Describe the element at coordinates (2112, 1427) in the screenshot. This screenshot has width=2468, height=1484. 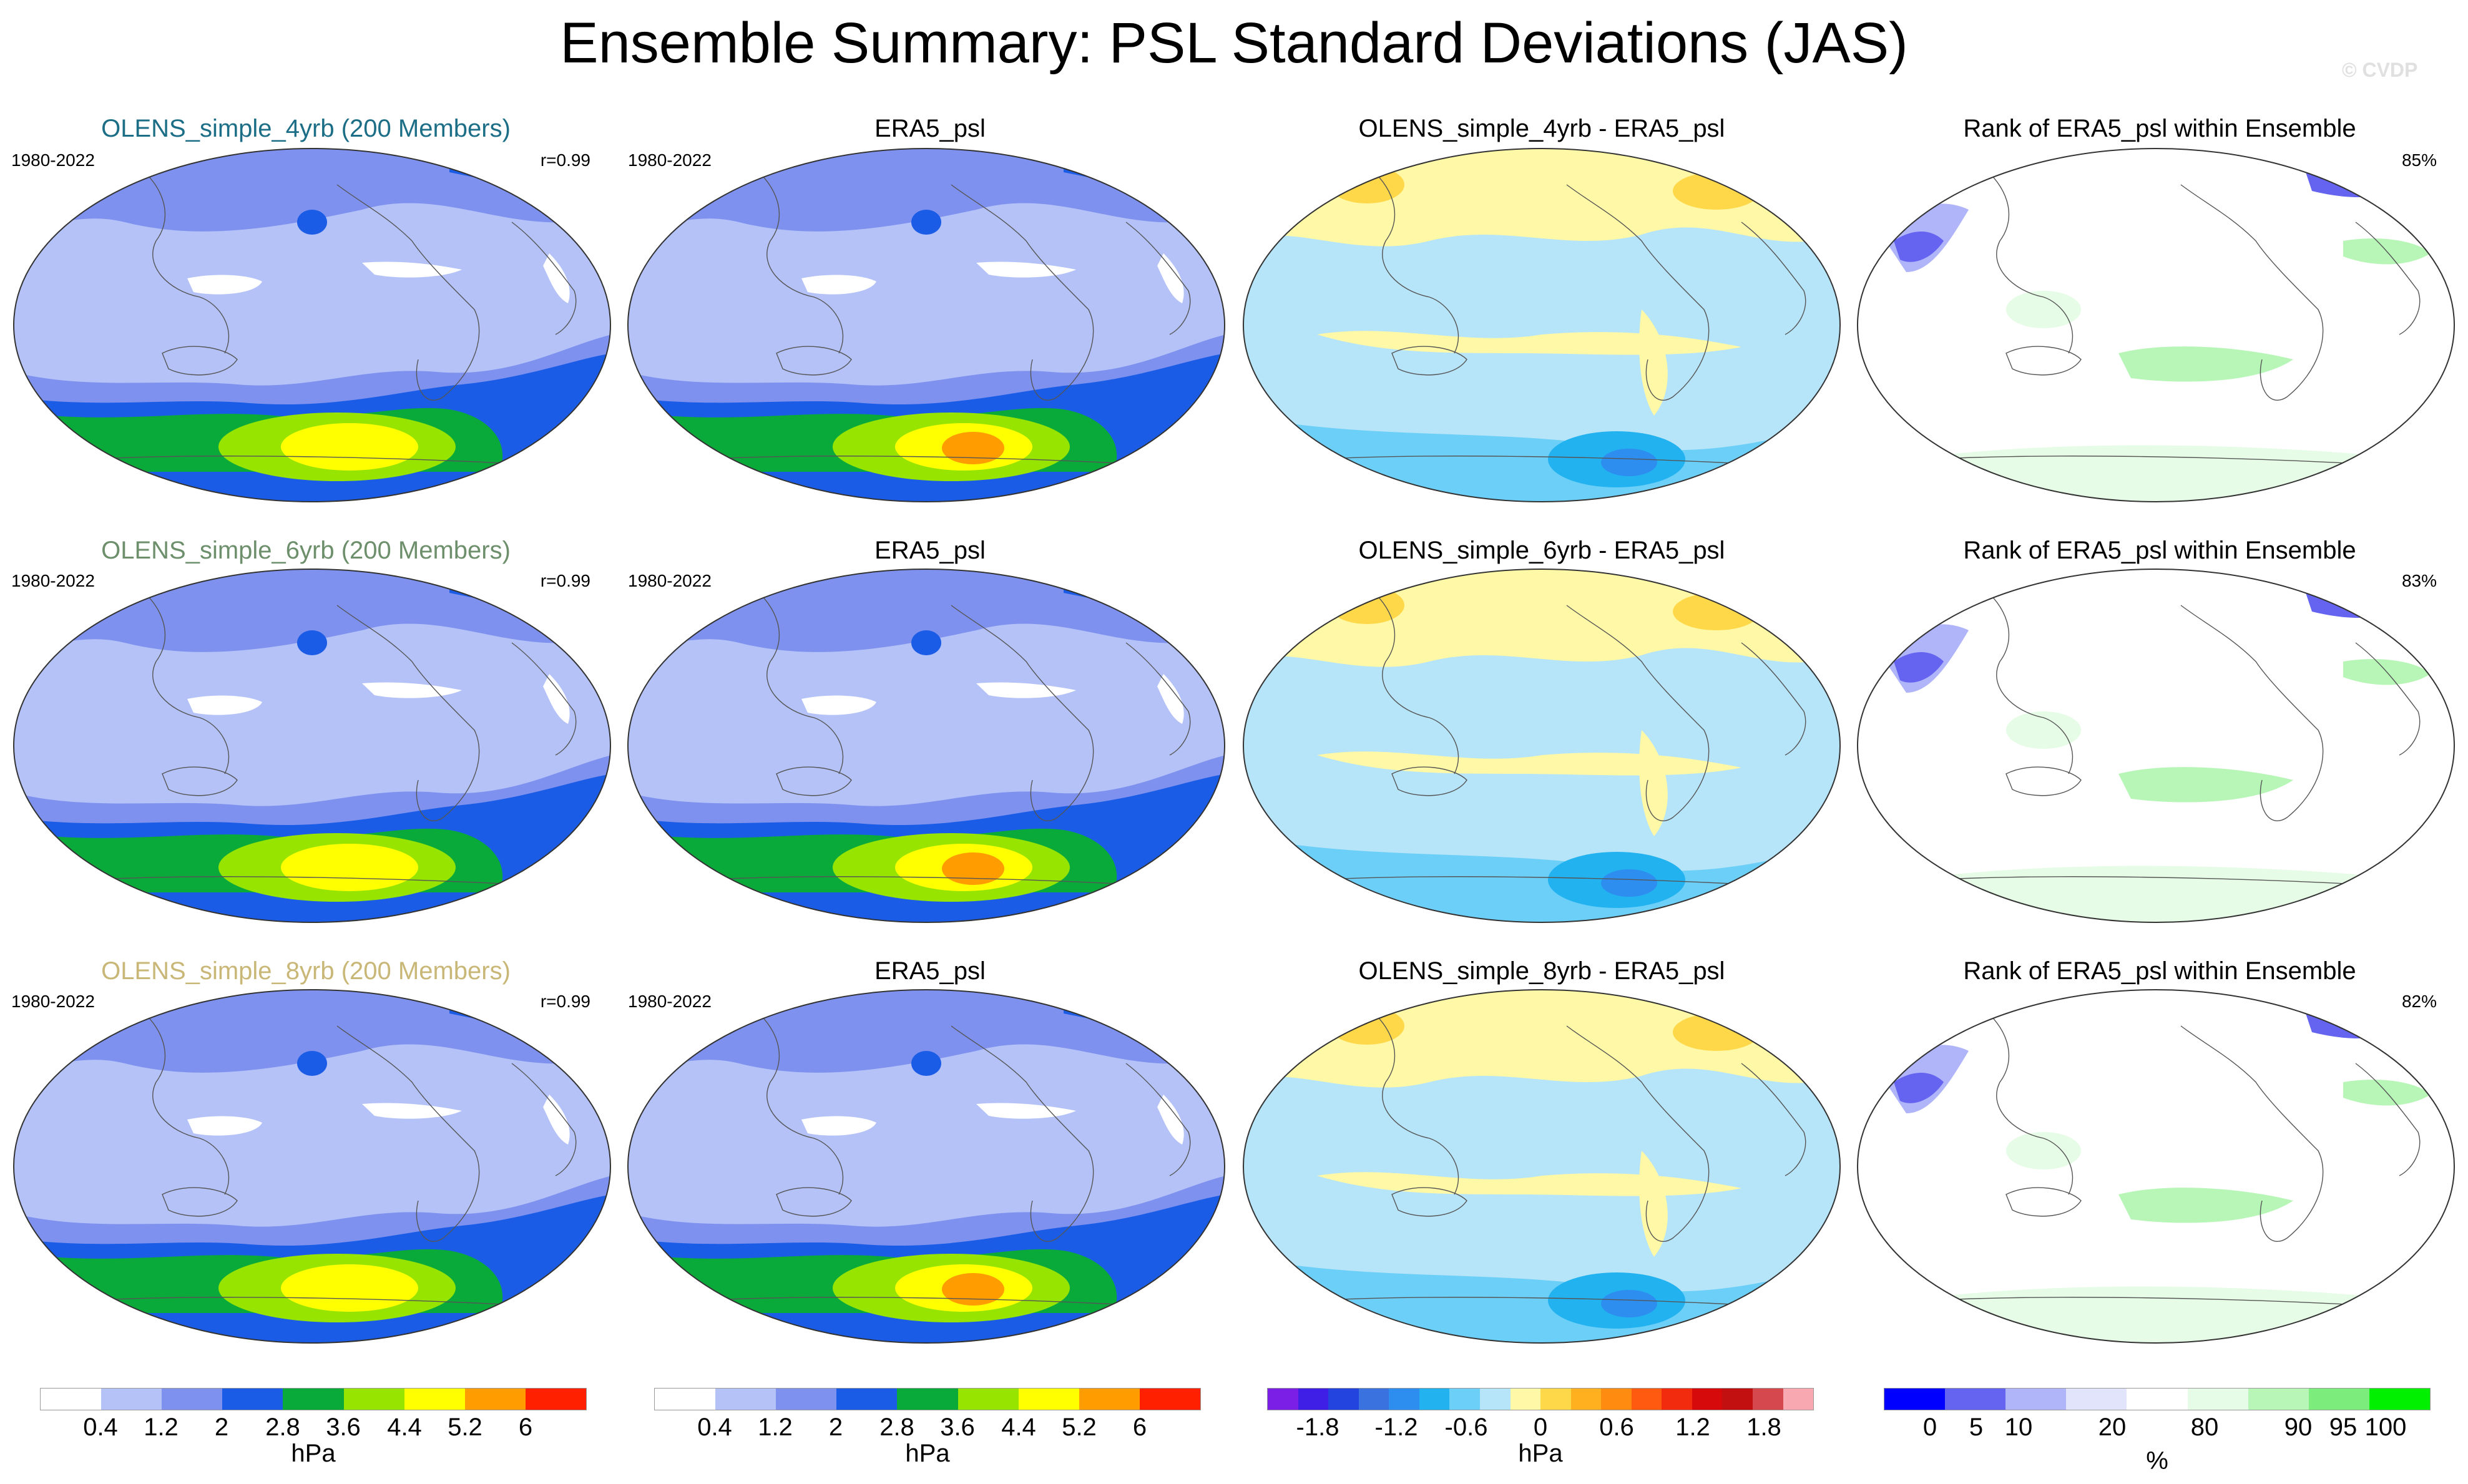
I see `colorbar-tick: 20` at that location.